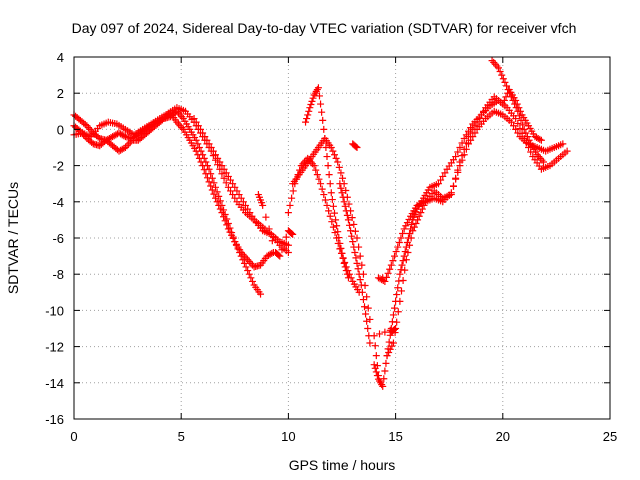  Describe the element at coordinates (60, 57) in the screenshot. I see `y-tick-label: 4` at that location.